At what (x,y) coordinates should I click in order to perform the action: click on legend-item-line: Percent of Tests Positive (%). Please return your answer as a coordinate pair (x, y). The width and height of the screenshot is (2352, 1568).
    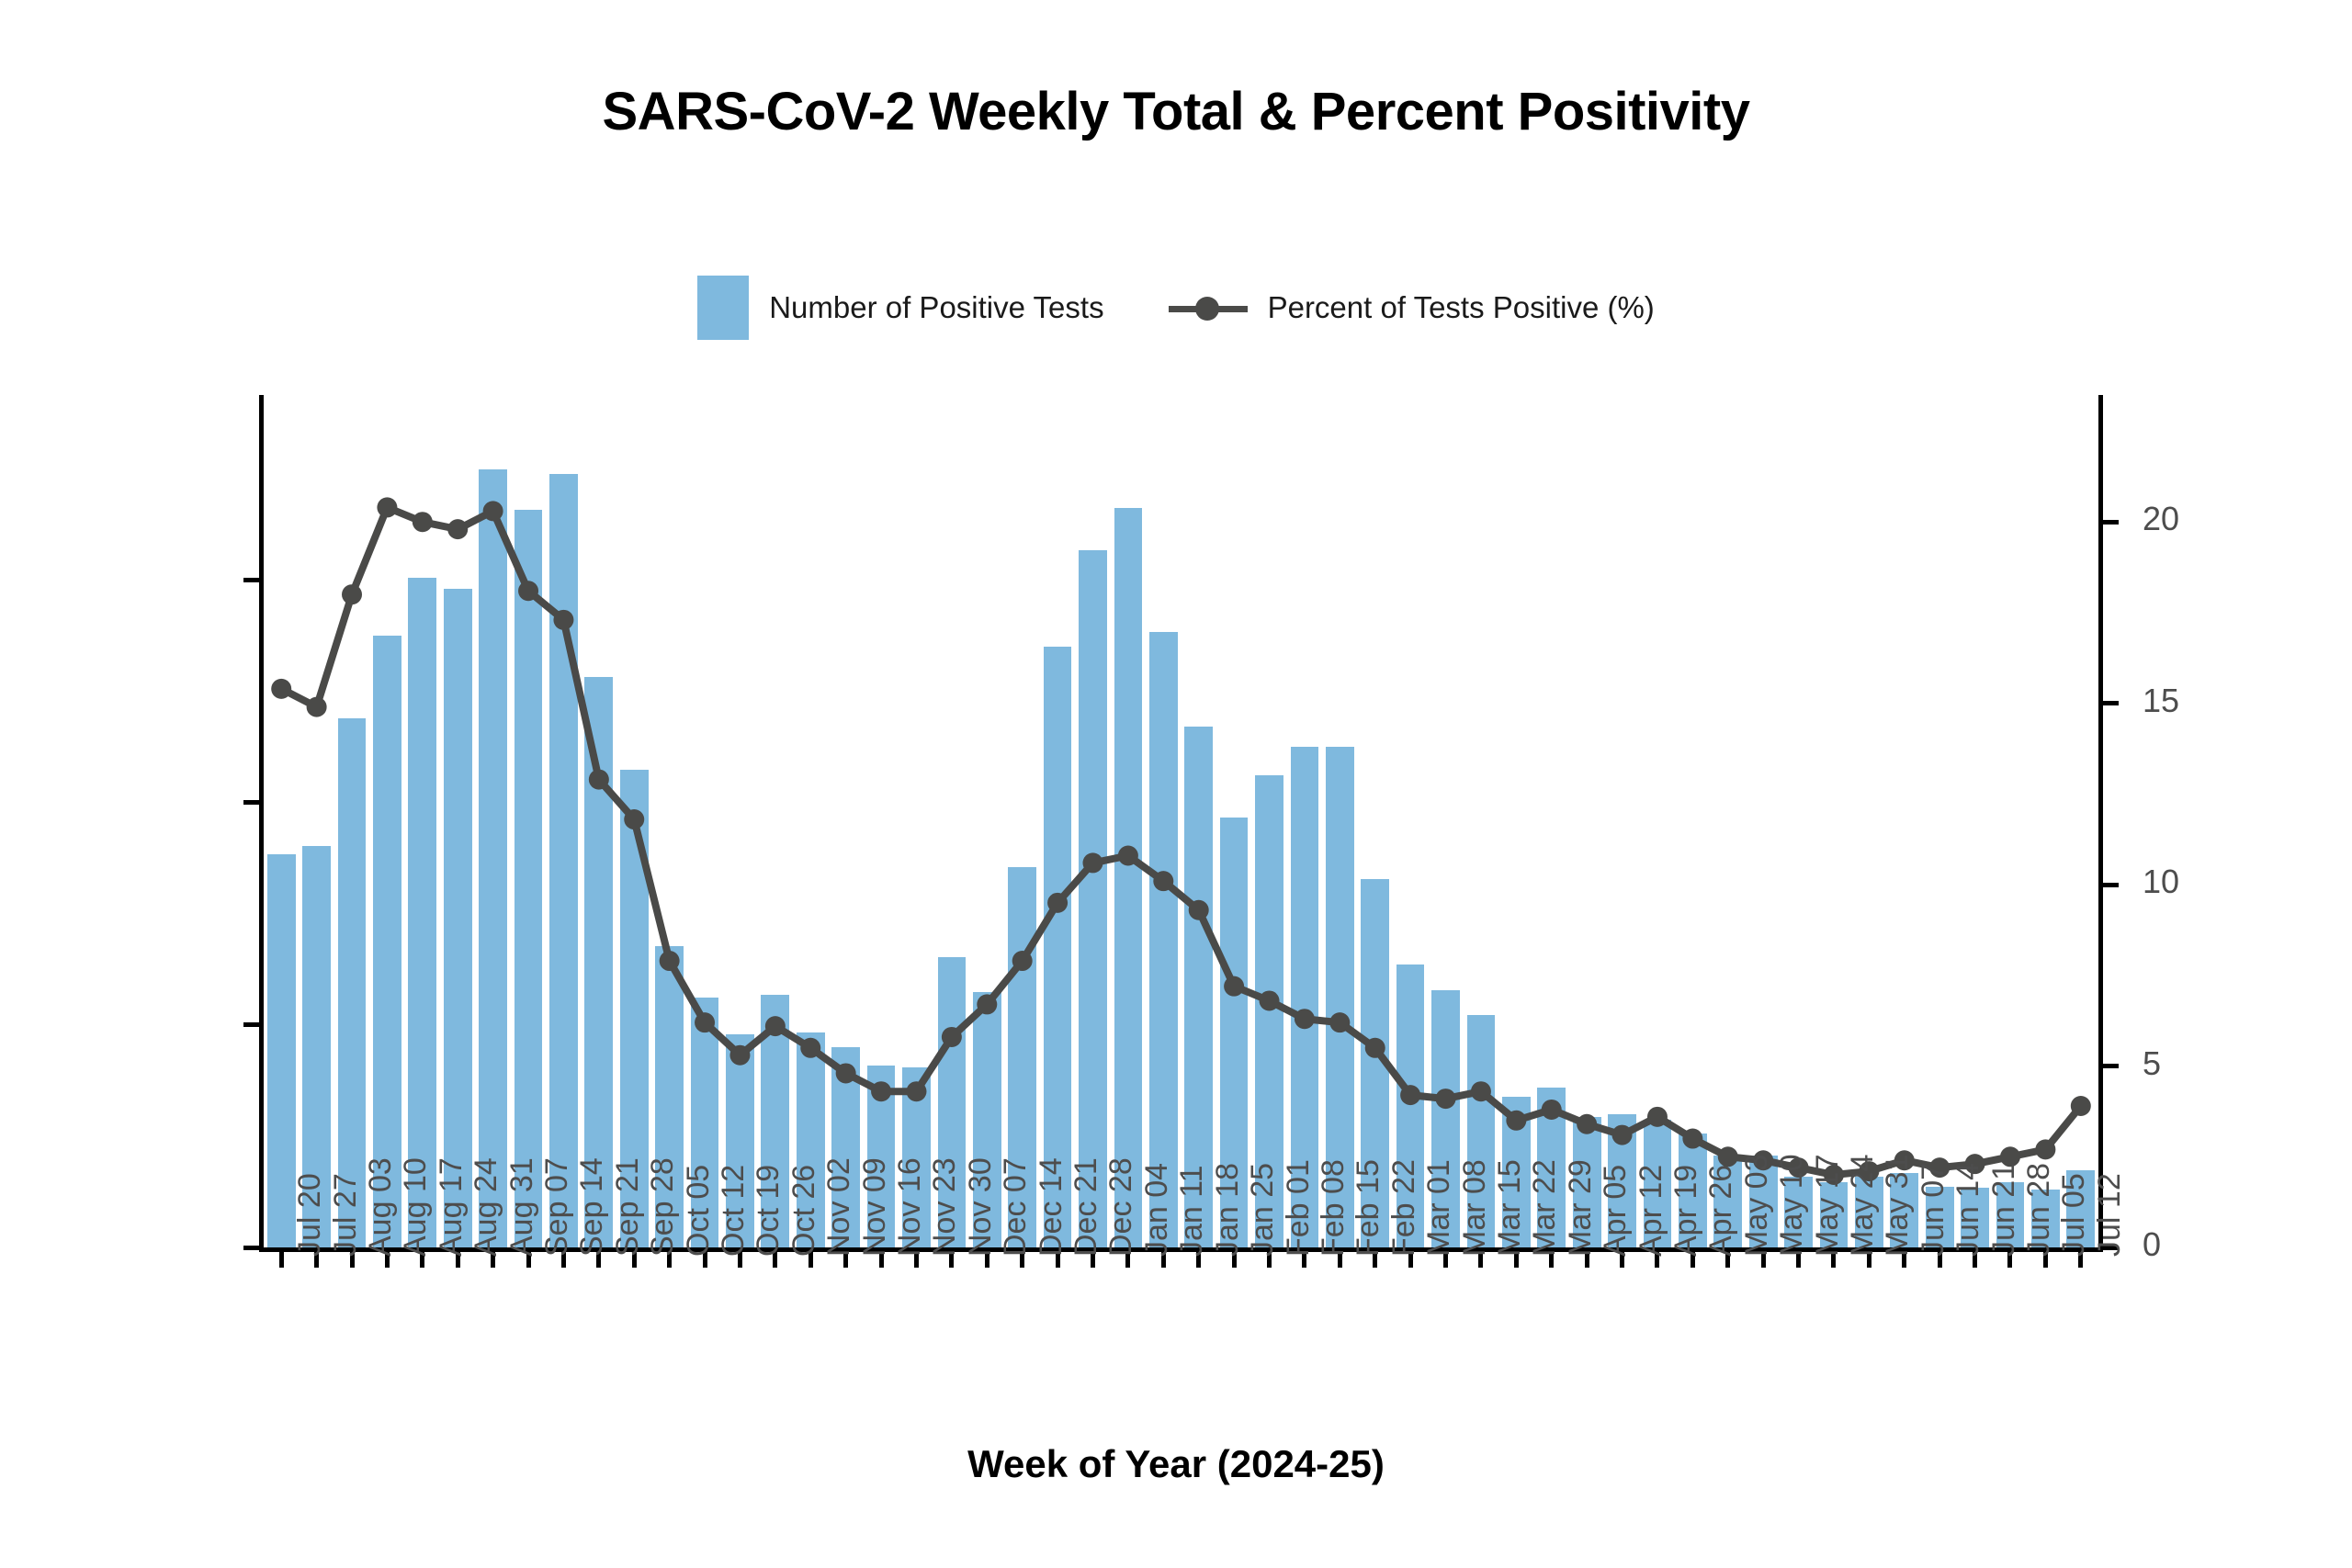
    Looking at the image, I should click on (1411, 307).